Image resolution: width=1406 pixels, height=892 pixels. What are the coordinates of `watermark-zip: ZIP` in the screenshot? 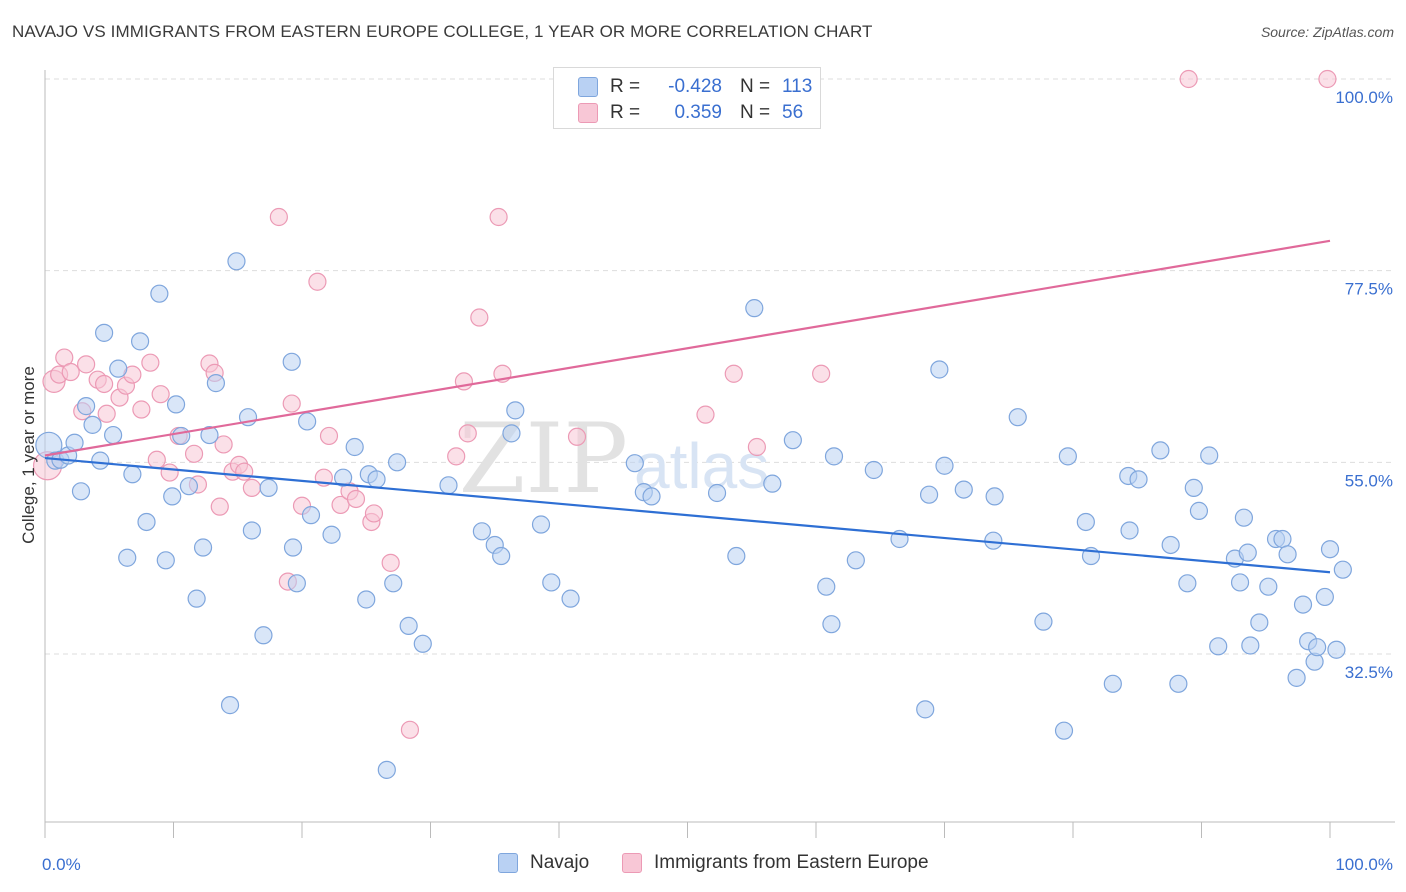 It's located at (543, 459).